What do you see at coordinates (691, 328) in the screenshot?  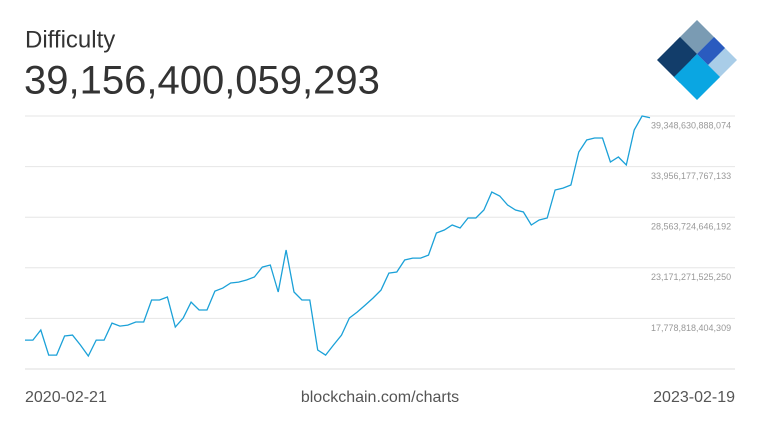 I see `y-tick-label: 17,778,818,404,309` at bounding box center [691, 328].